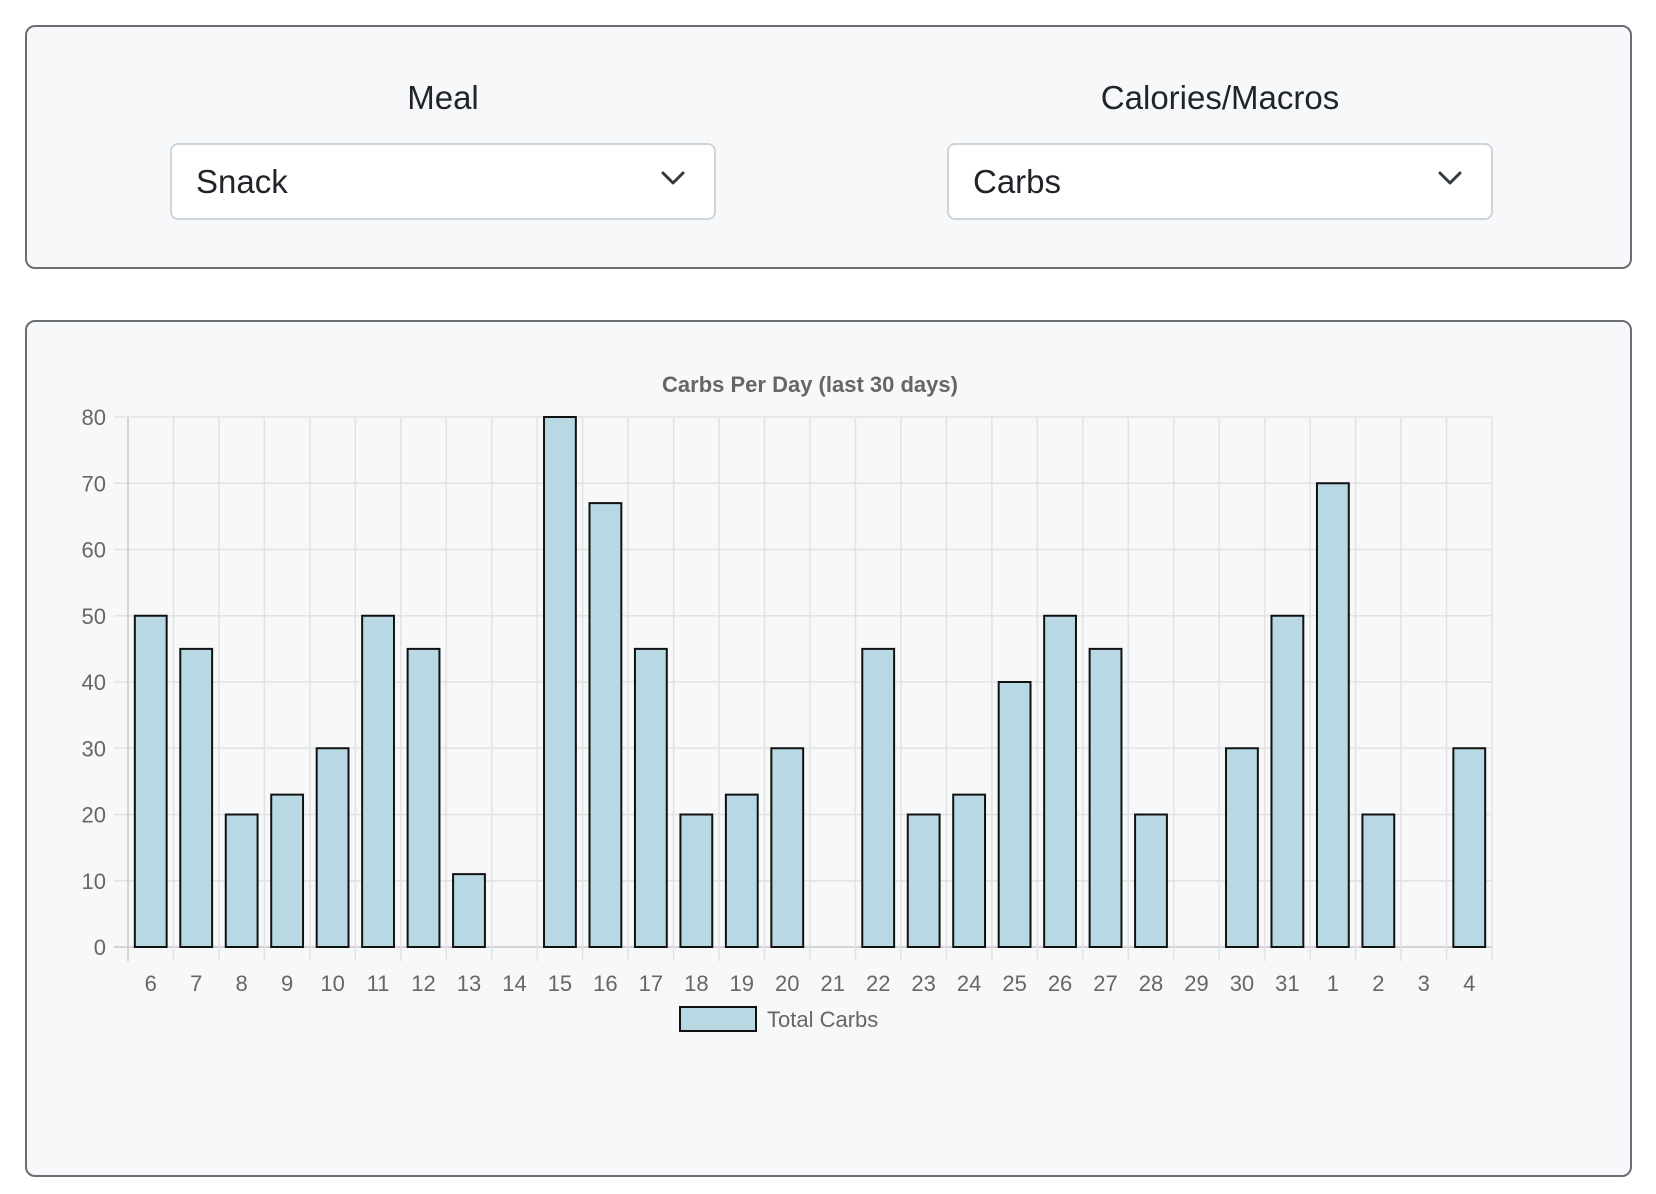 The image size is (1656, 1194). I want to click on x-tick-label: 25, so click(1014, 983).